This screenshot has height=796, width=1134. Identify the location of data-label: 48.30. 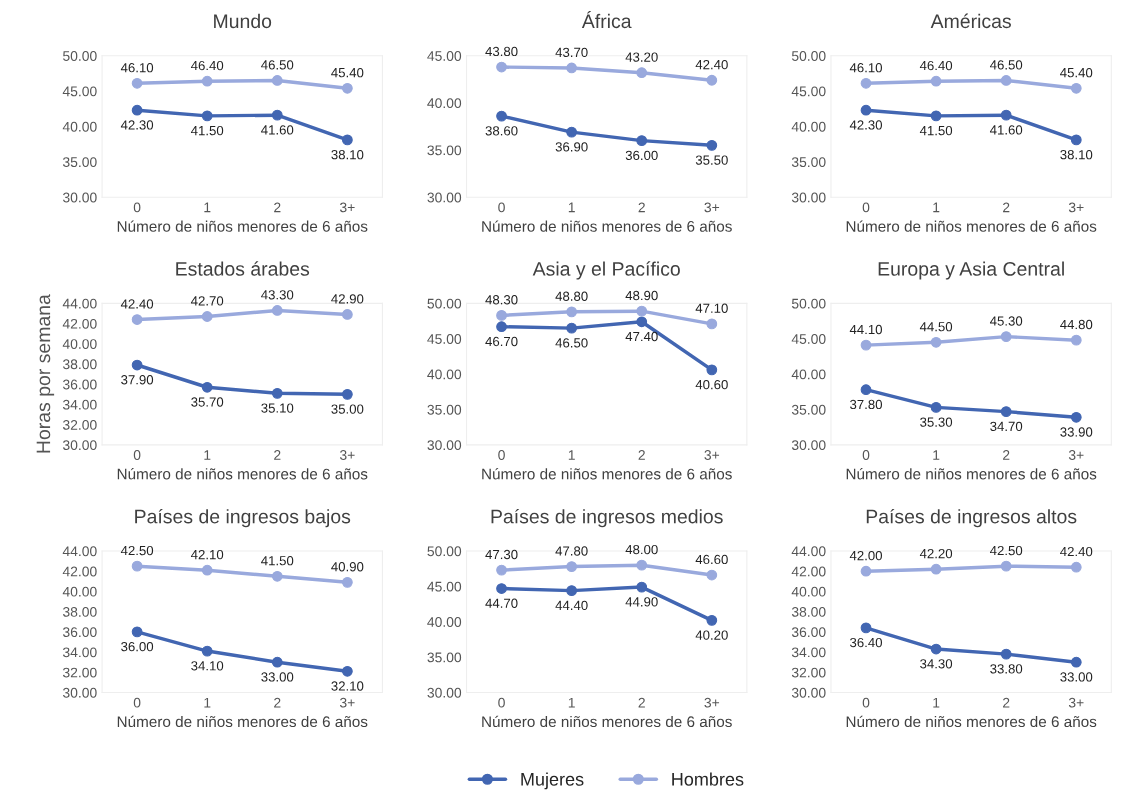
(501, 300).